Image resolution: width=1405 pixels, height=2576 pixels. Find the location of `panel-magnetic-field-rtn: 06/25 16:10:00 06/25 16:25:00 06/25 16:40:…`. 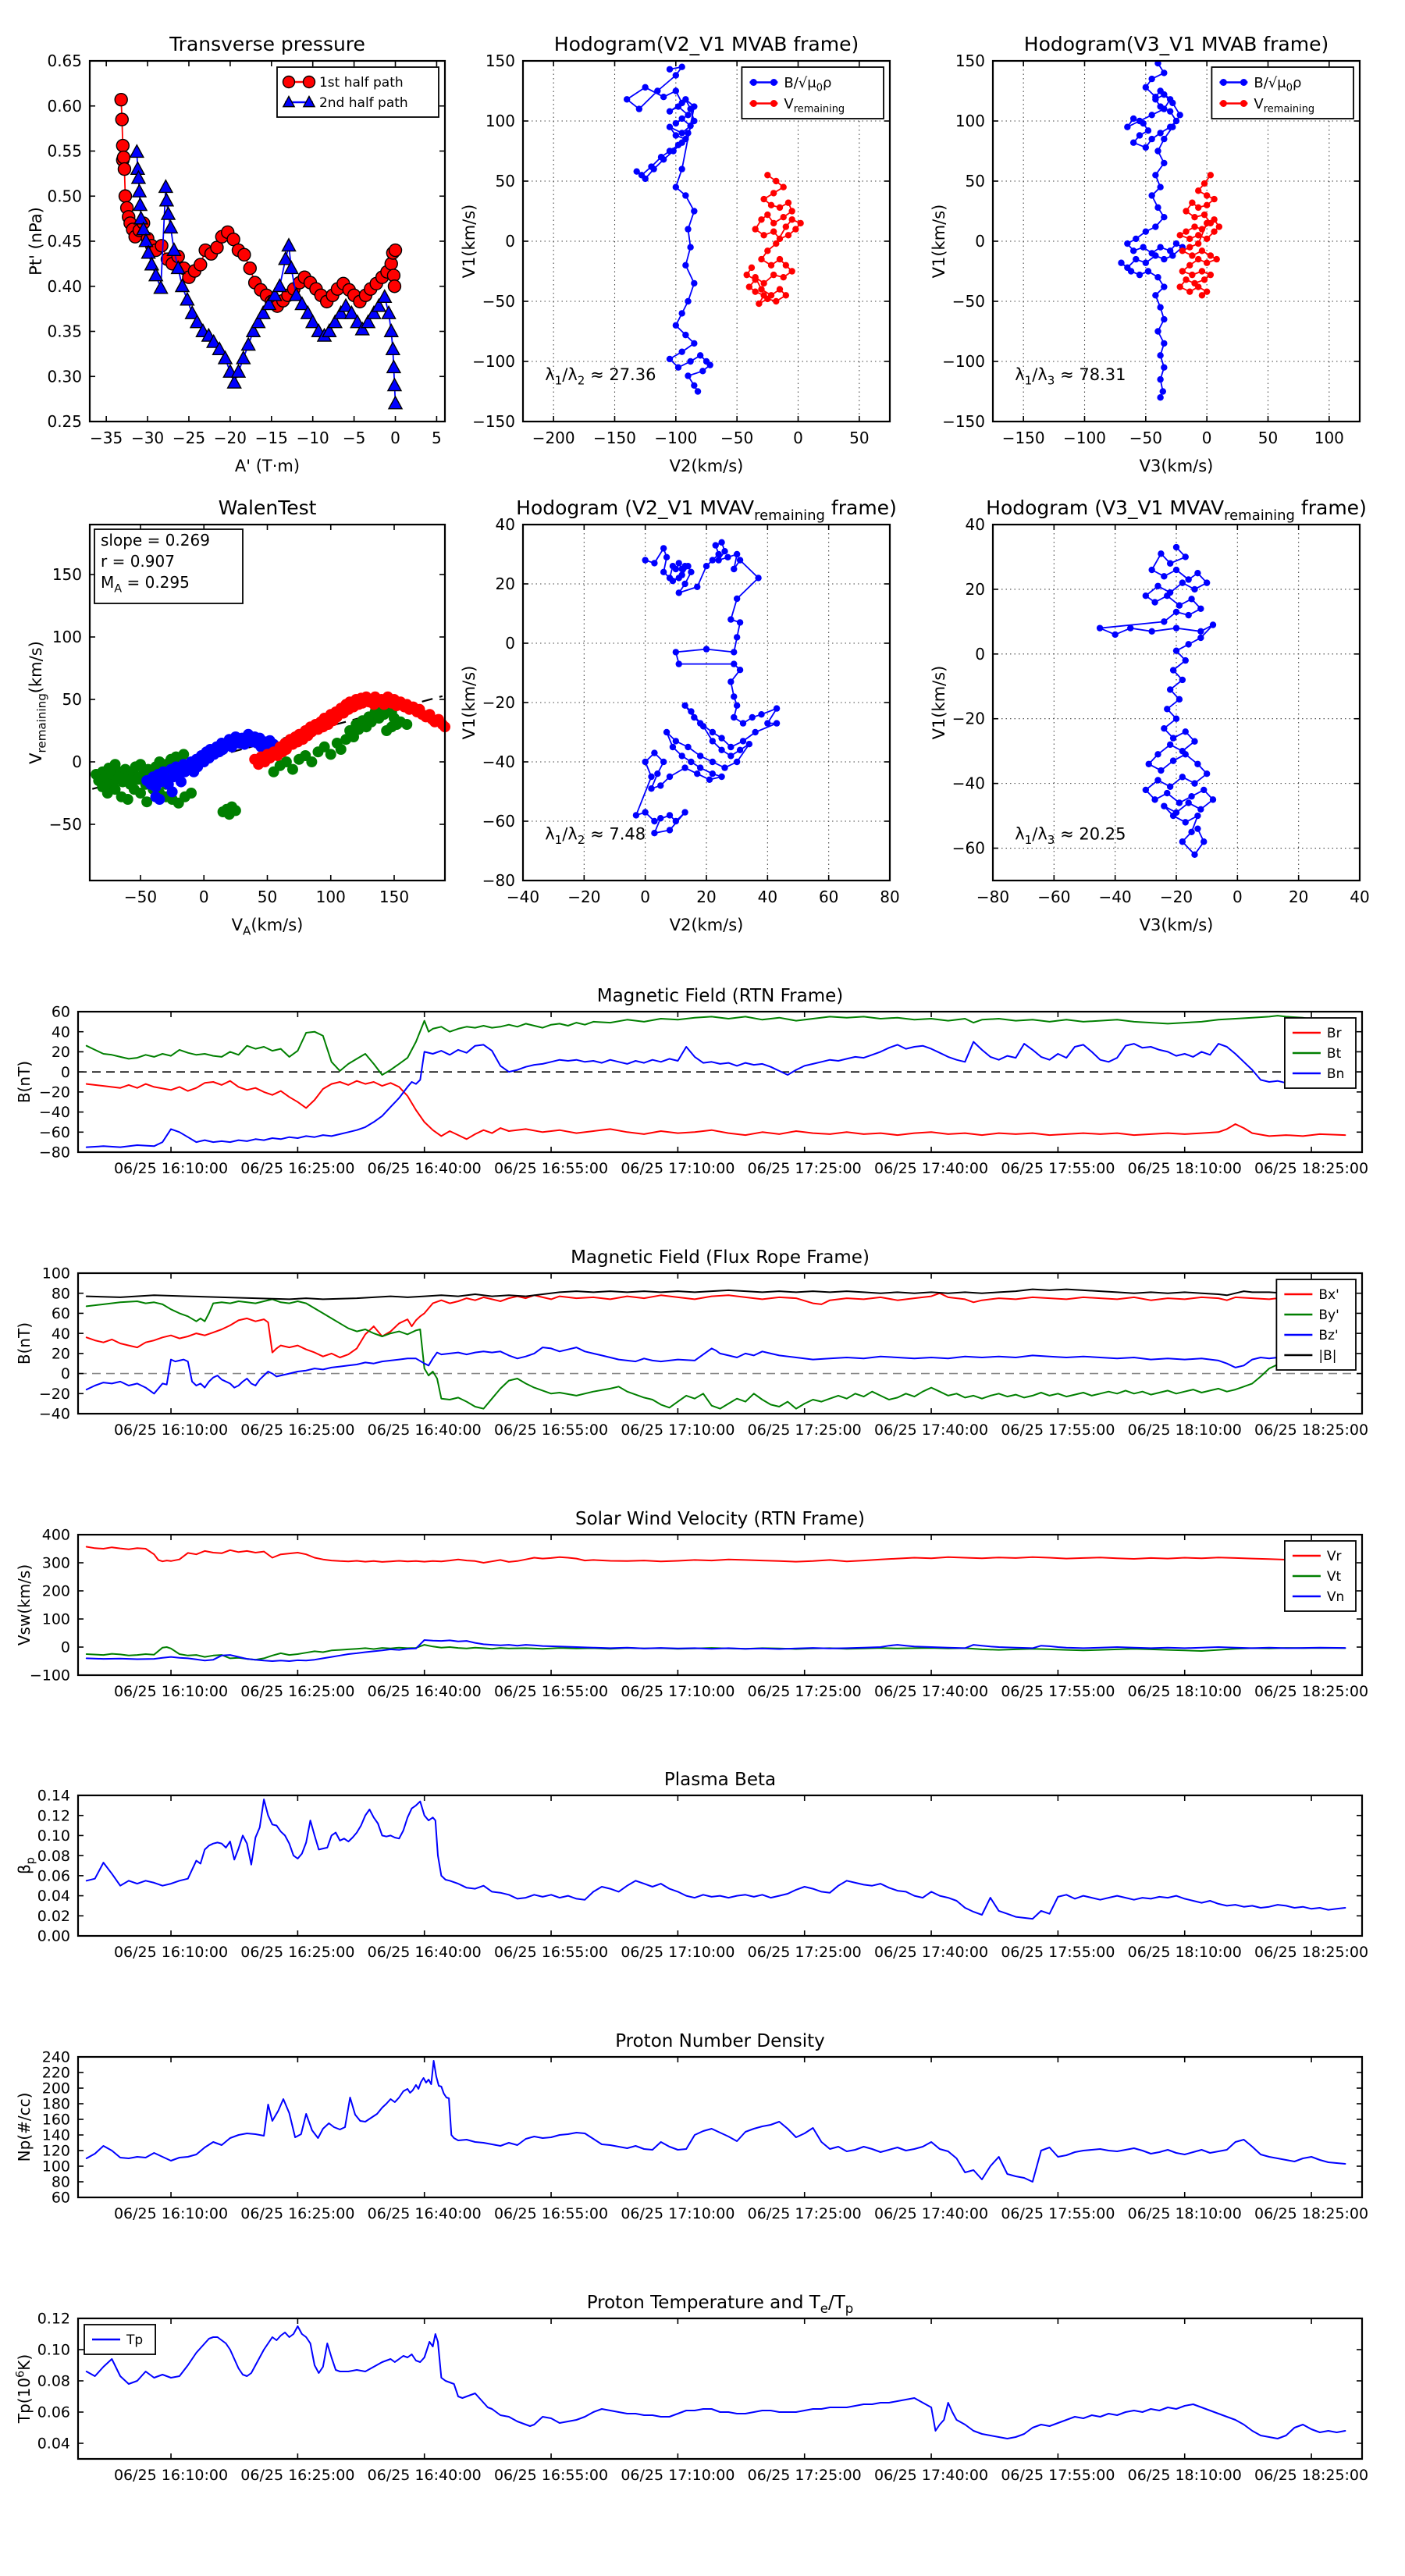

panel-magnetic-field-rtn: 06/25 16:10:00 06/25 16:25:00 06/25 16:40:… is located at coordinates (705, 1095).